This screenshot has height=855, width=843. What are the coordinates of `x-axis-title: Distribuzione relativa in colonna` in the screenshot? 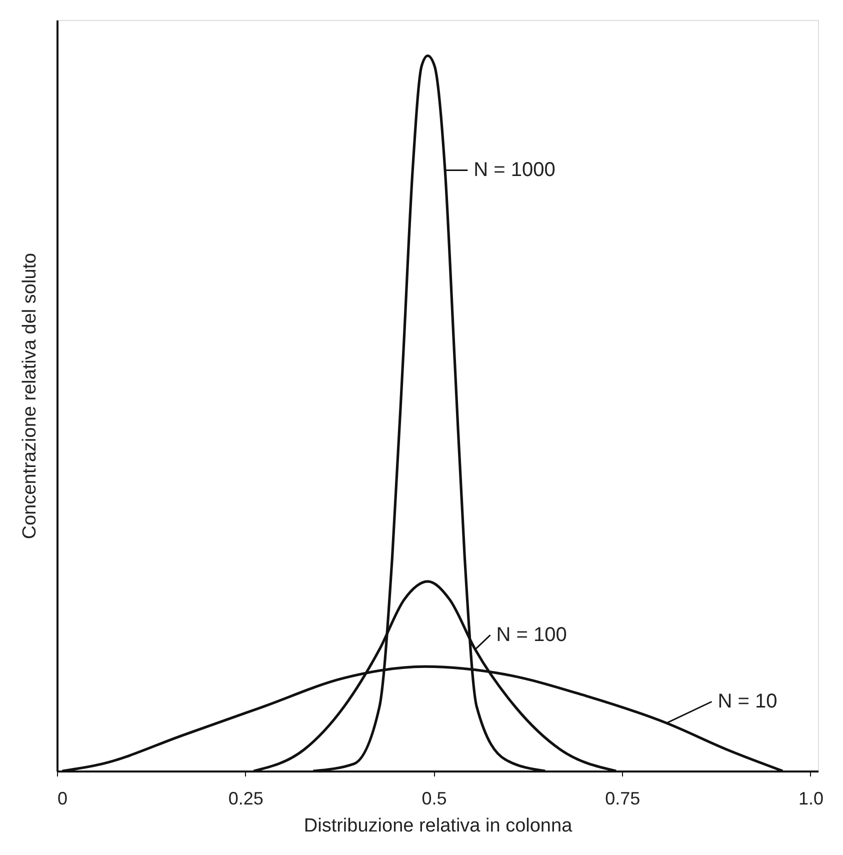 It's located at (438, 826).